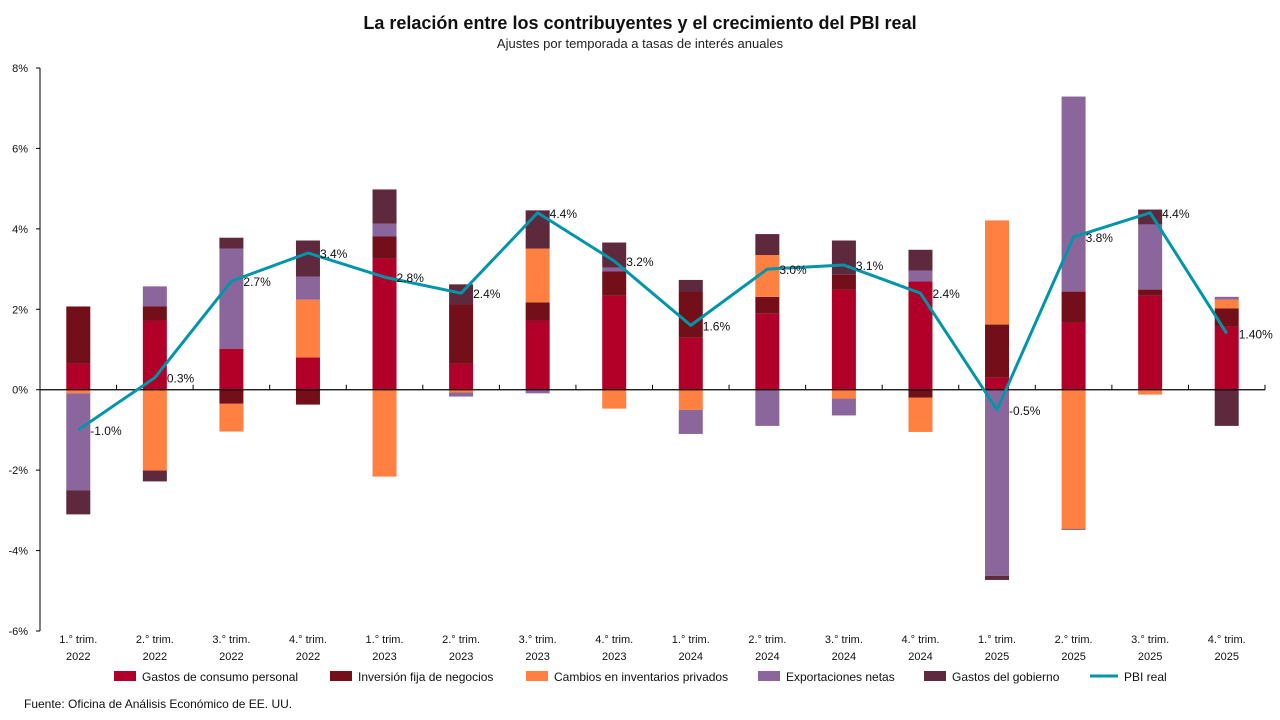 The image size is (1280, 720). What do you see at coordinates (257, 282) in the screenshot?
I see `data-label: 2.7%` at bounding box center [257, 282].